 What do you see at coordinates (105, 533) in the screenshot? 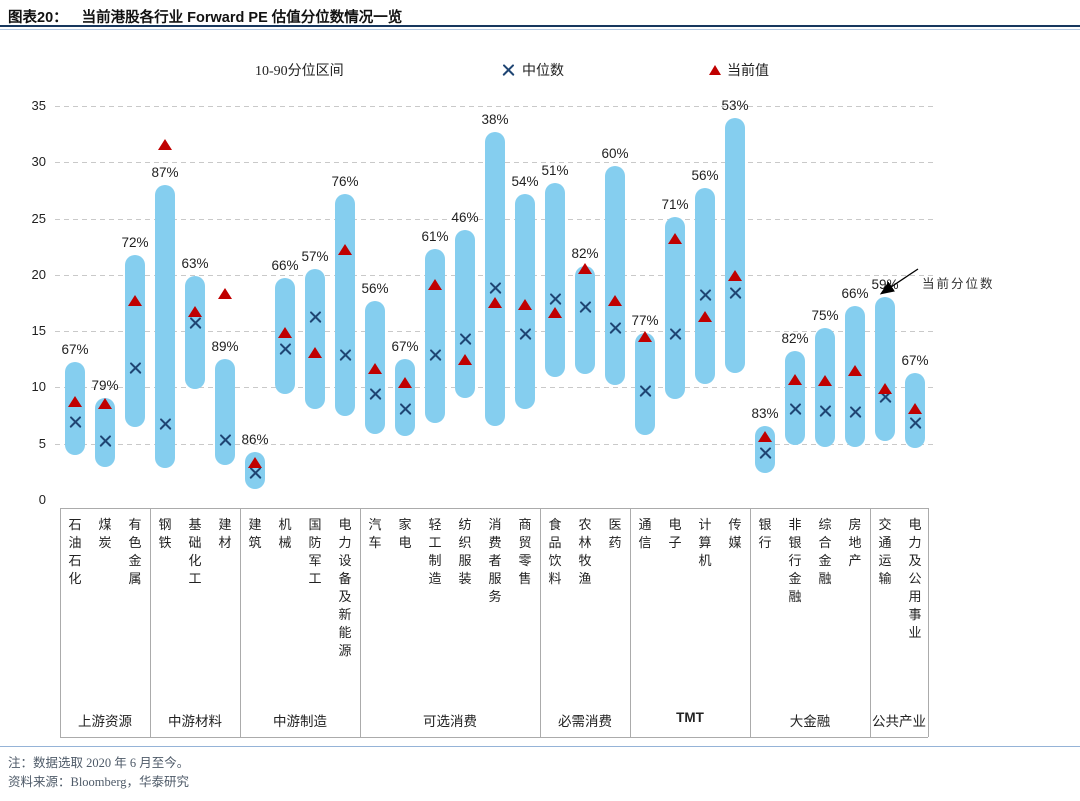
I see `industry-label: 煤炭` at bounding box center [105, 533].